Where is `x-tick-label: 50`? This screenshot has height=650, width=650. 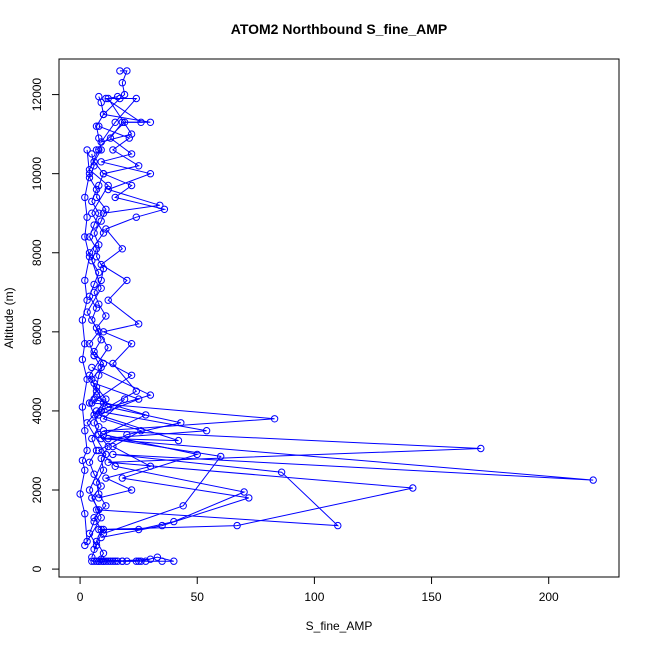 x-tick-label: 50 is located at coordinates (198, 597).